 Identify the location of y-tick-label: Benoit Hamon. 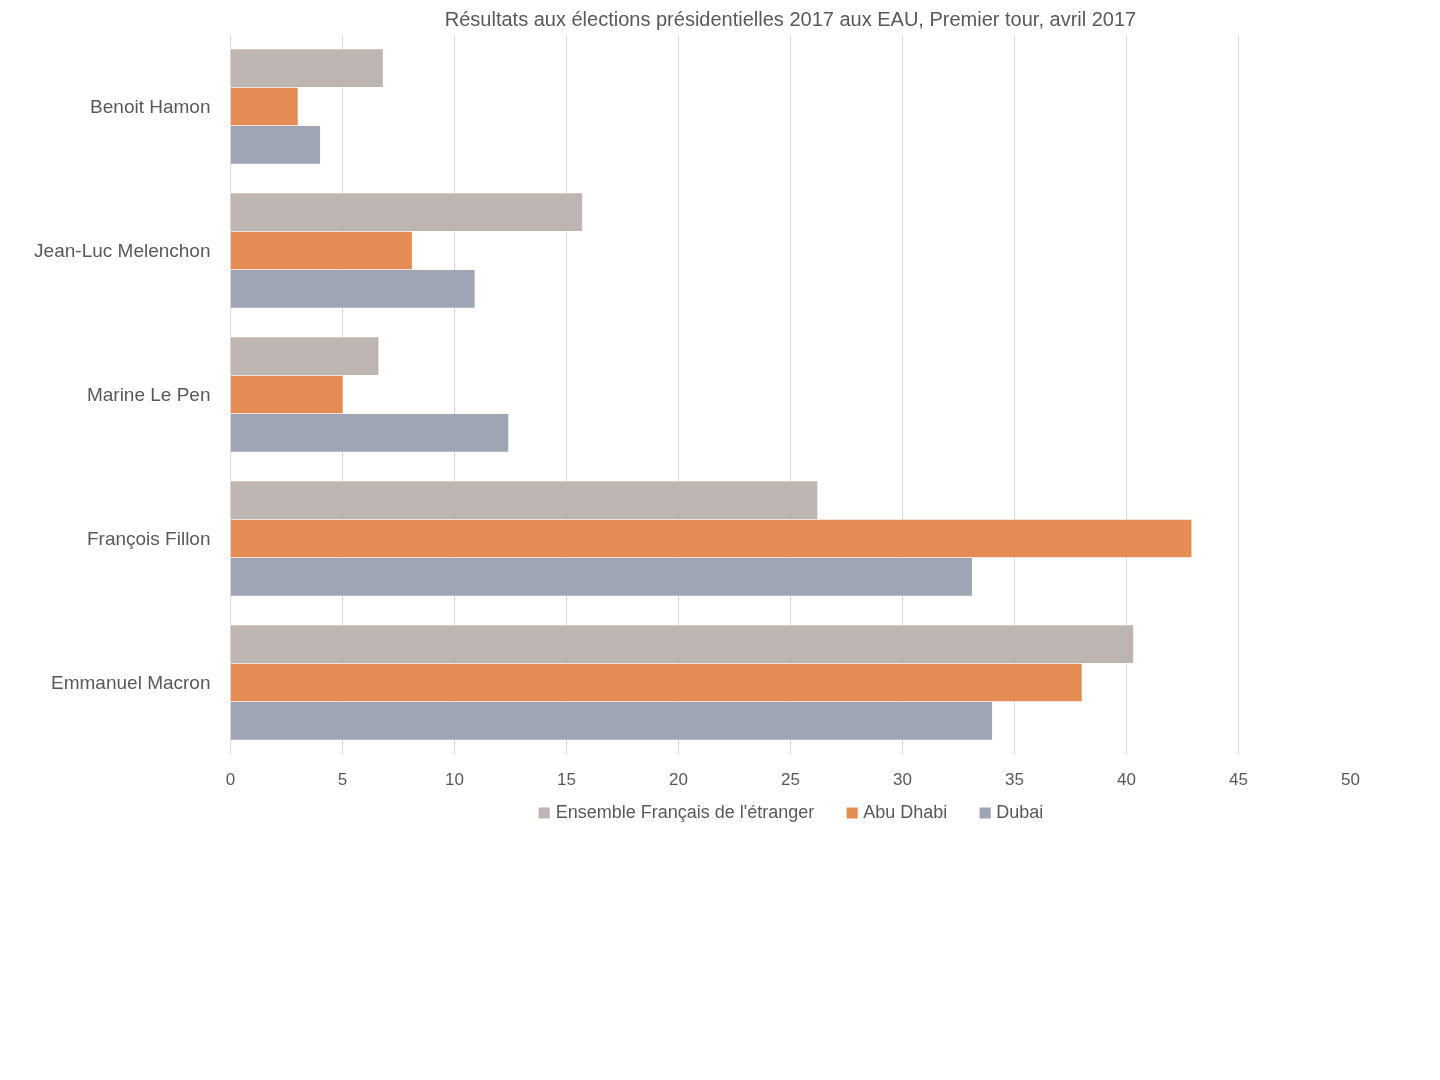
(150, 106).